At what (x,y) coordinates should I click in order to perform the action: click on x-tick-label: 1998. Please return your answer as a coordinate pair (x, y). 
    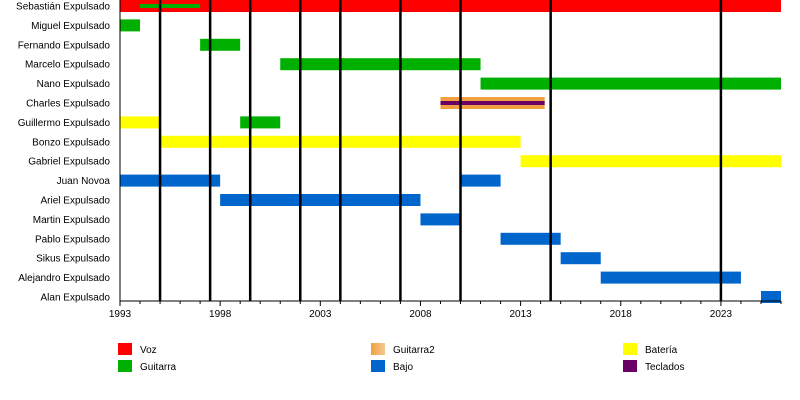
    Looking at the image, I should click on (220, 314).